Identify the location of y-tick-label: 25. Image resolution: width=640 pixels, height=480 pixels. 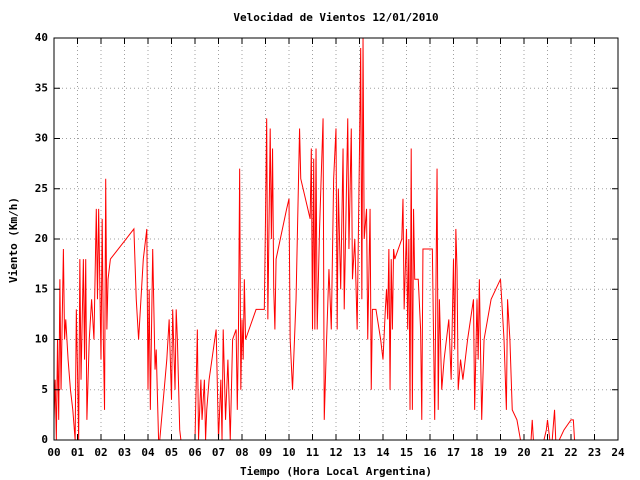
(41, 188).